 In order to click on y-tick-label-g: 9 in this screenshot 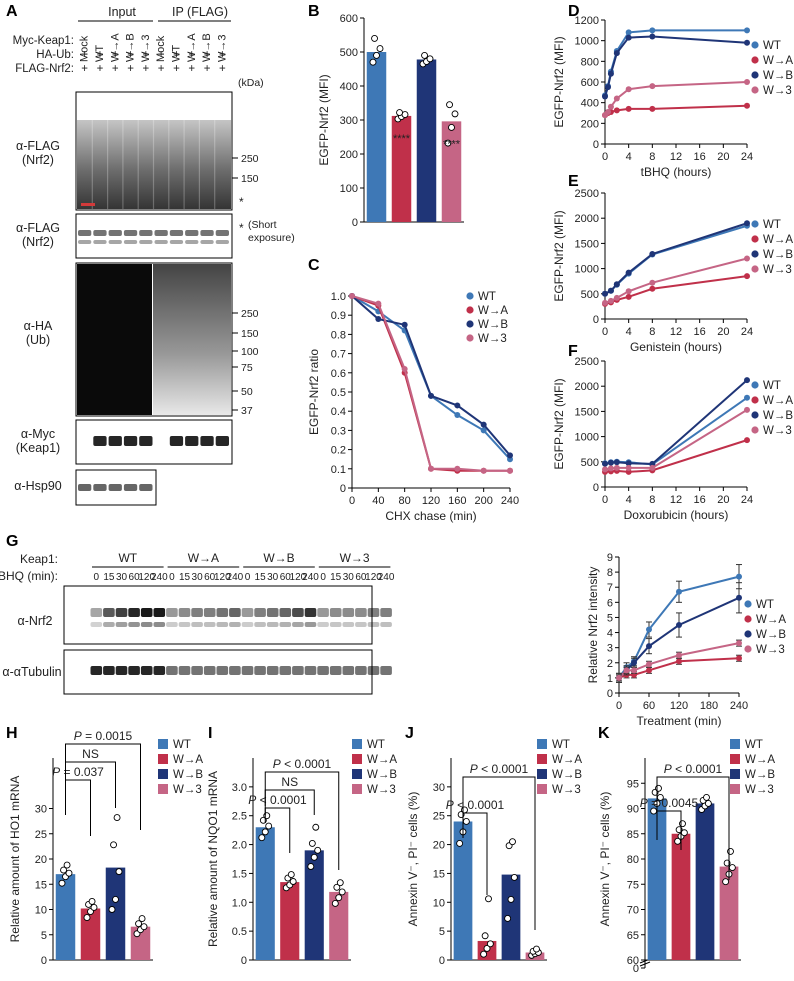, I will do `click(610, 558)`.